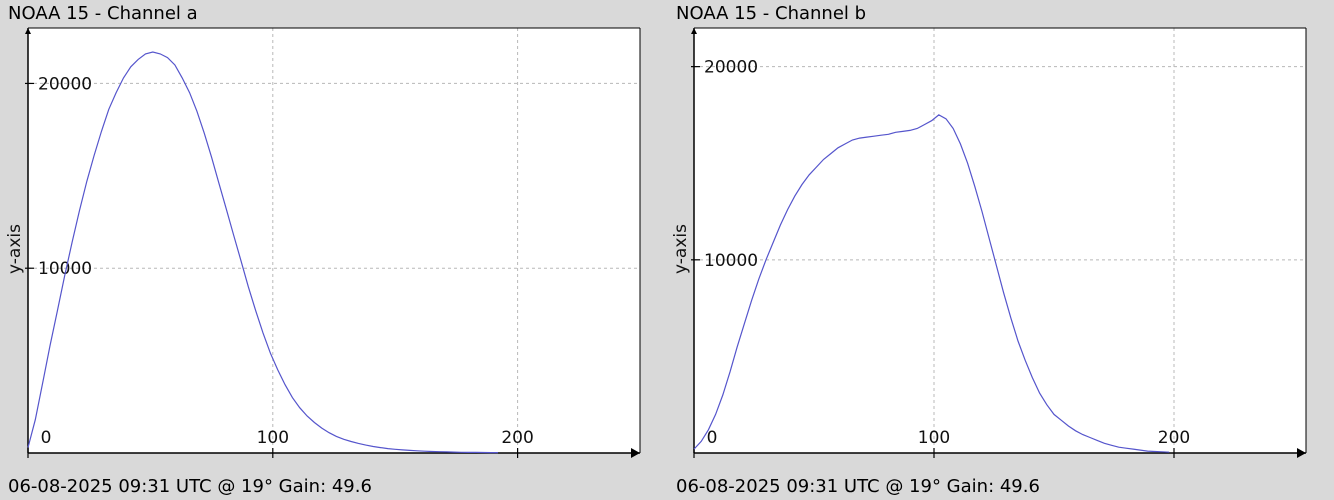 The height and width of the screenshot is (500, 1334). Describe the element at coordinates (858, 486) in the screenshot. I see `chart-footer-channel-b: 06-08-2025 09:31 UTC @ 19° Gain: 49.6` at that location.